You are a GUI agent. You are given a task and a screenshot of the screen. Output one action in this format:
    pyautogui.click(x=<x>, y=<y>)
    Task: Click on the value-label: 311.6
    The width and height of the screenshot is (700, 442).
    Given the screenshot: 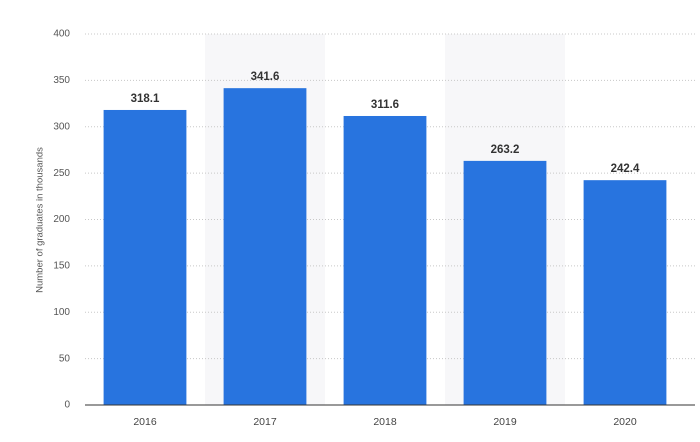 What is the action you would take?
    pyautogui.click(x=385, y=105)
    